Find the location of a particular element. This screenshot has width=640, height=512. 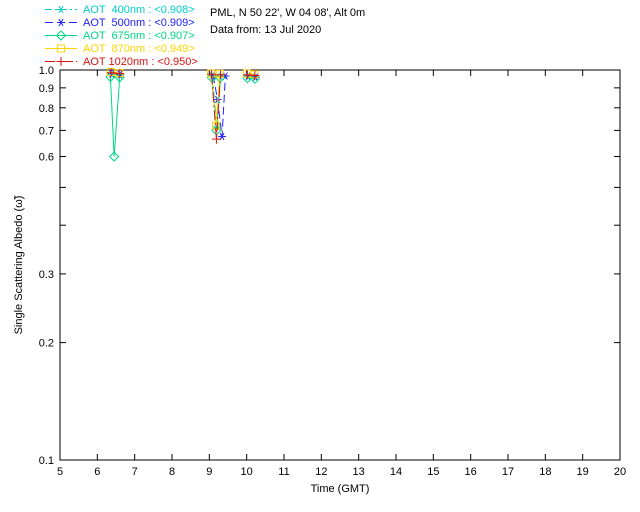

series-aot-675nm is located at coordinates (183, 116).